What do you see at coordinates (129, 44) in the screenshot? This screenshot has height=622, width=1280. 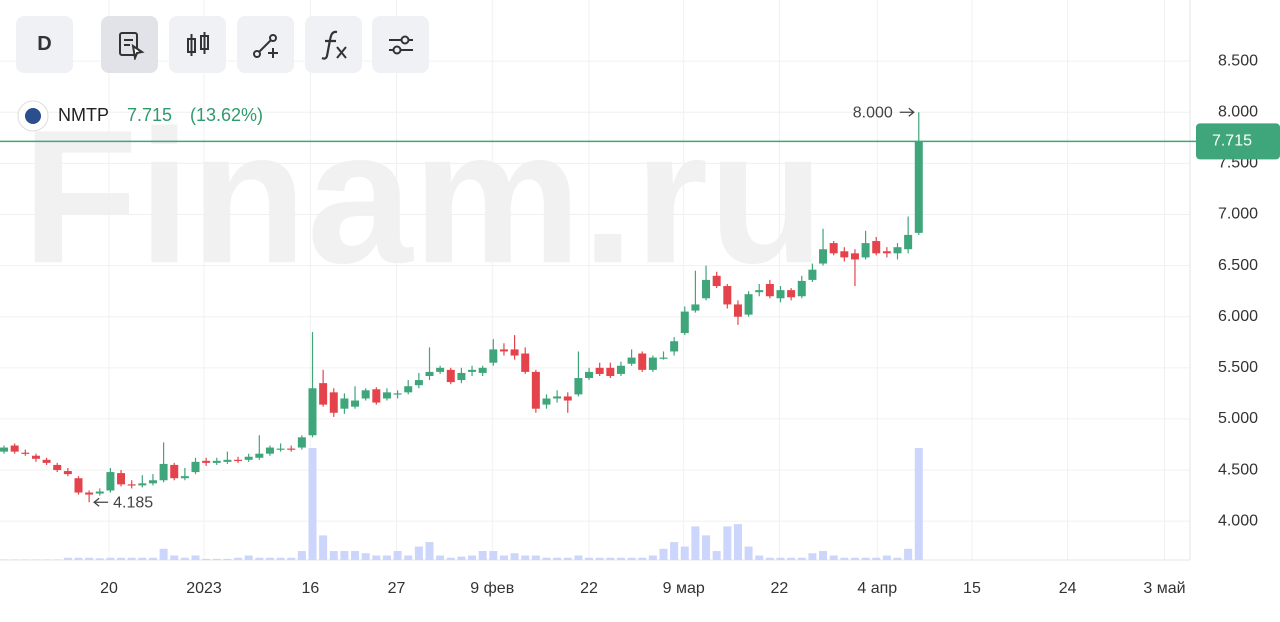 I see `select-tool` at bounding box center [129, 44].